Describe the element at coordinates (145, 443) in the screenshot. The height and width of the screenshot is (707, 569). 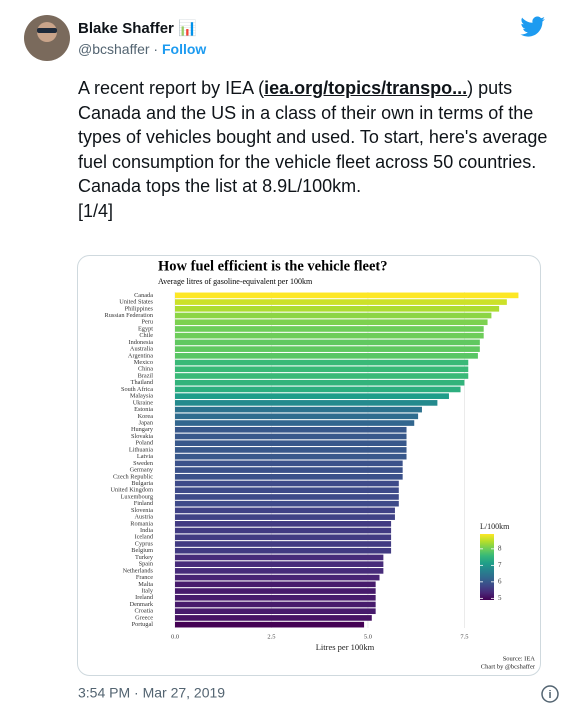
I see `y-tick-label: Poland` at that location.